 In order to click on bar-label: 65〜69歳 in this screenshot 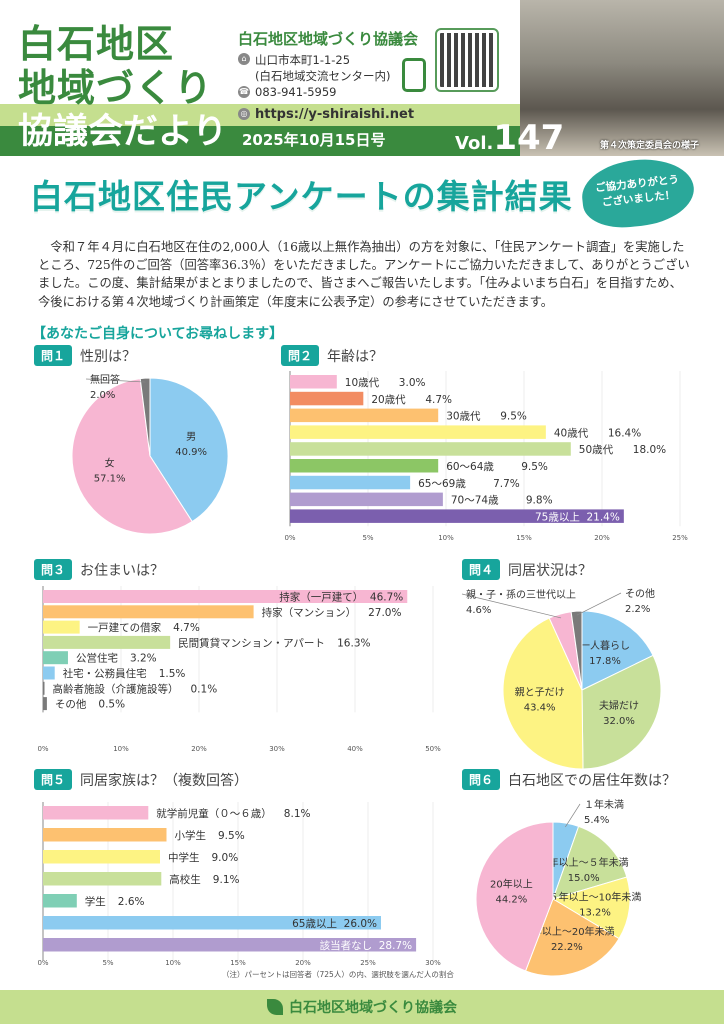, I will do `click(442, 484)`.